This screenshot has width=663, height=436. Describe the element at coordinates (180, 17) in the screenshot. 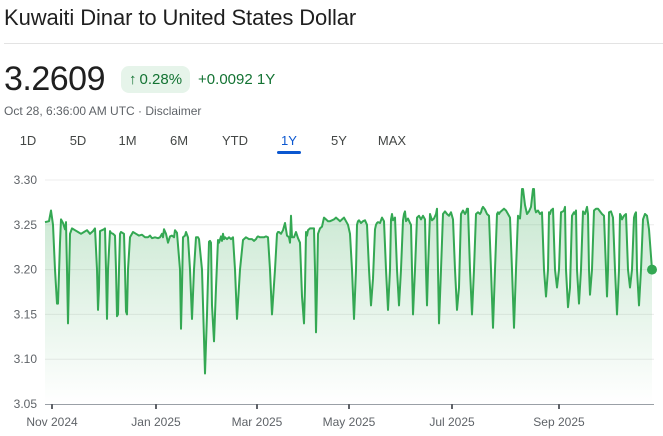

I see `page-title: Kuwaiti Dinar to United States Dollar` at that location.